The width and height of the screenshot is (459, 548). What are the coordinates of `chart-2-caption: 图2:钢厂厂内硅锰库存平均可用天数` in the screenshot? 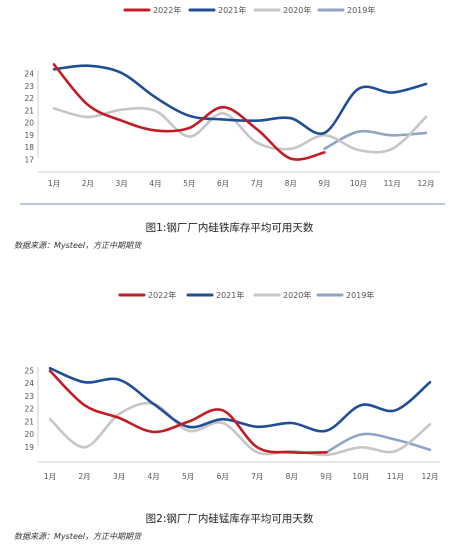 It's located at (229, 519).